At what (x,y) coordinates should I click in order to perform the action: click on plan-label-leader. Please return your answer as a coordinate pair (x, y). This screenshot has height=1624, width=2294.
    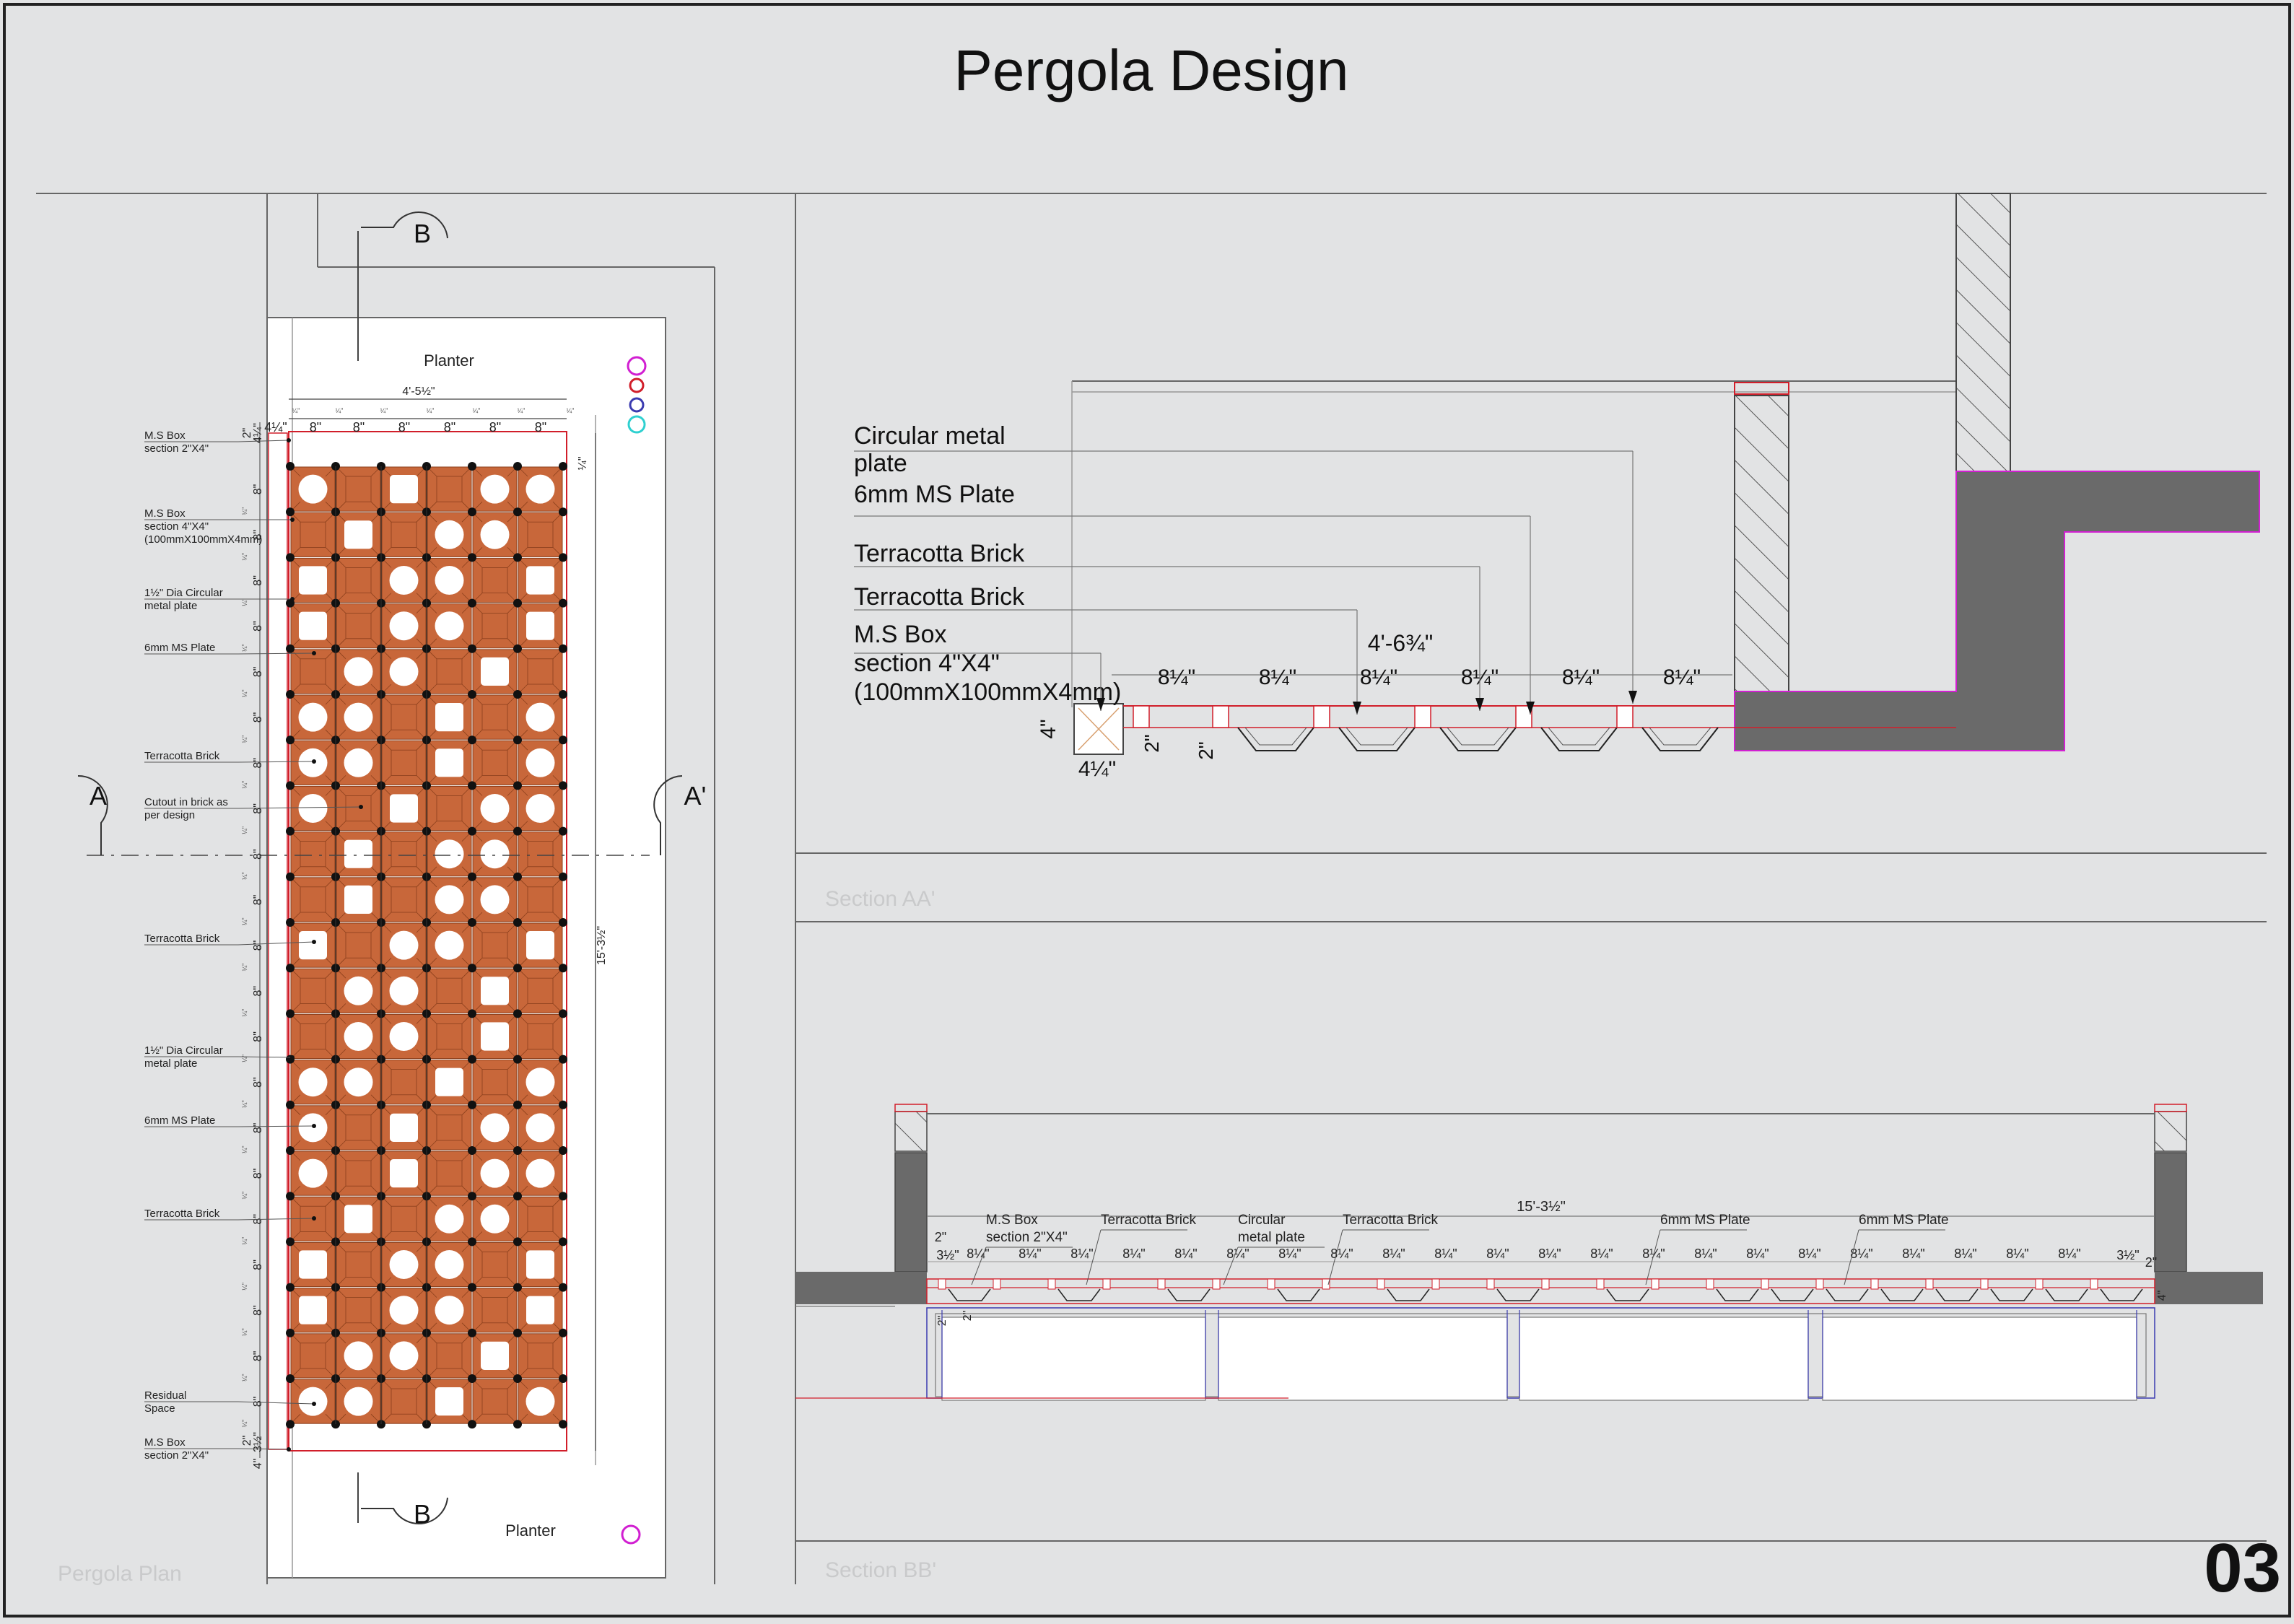
    Looking at the image, I should click on (276, 1126).